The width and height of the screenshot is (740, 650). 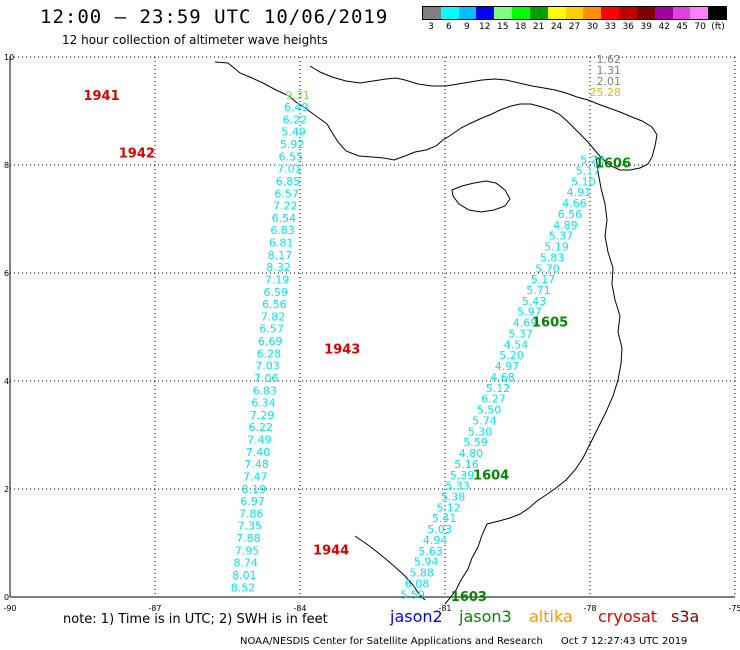 I want to click on track-value: 4.91, so click(x=579, y=192).